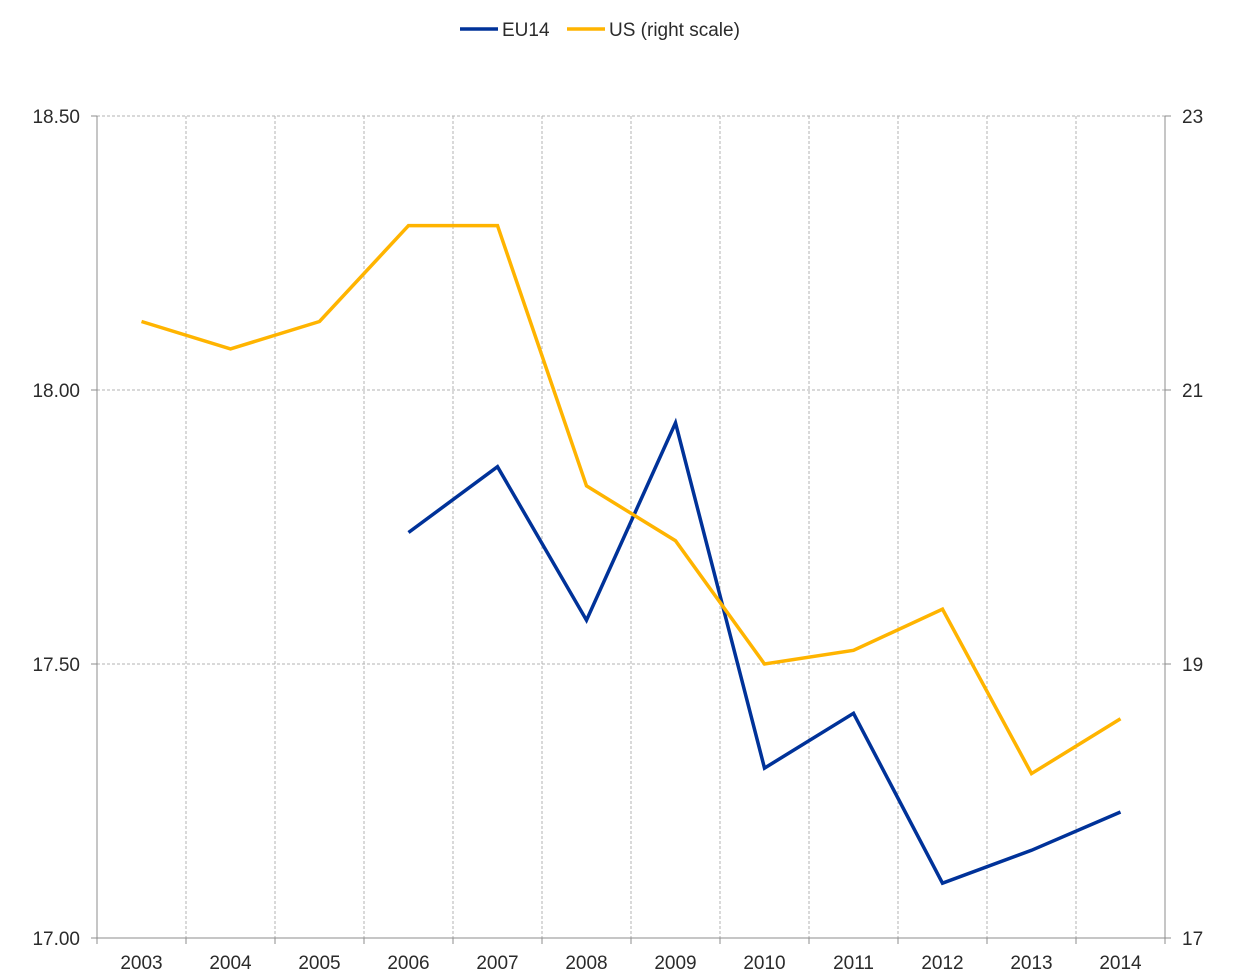  I want to click on right-tick-label: 23, so click(1192, 117).